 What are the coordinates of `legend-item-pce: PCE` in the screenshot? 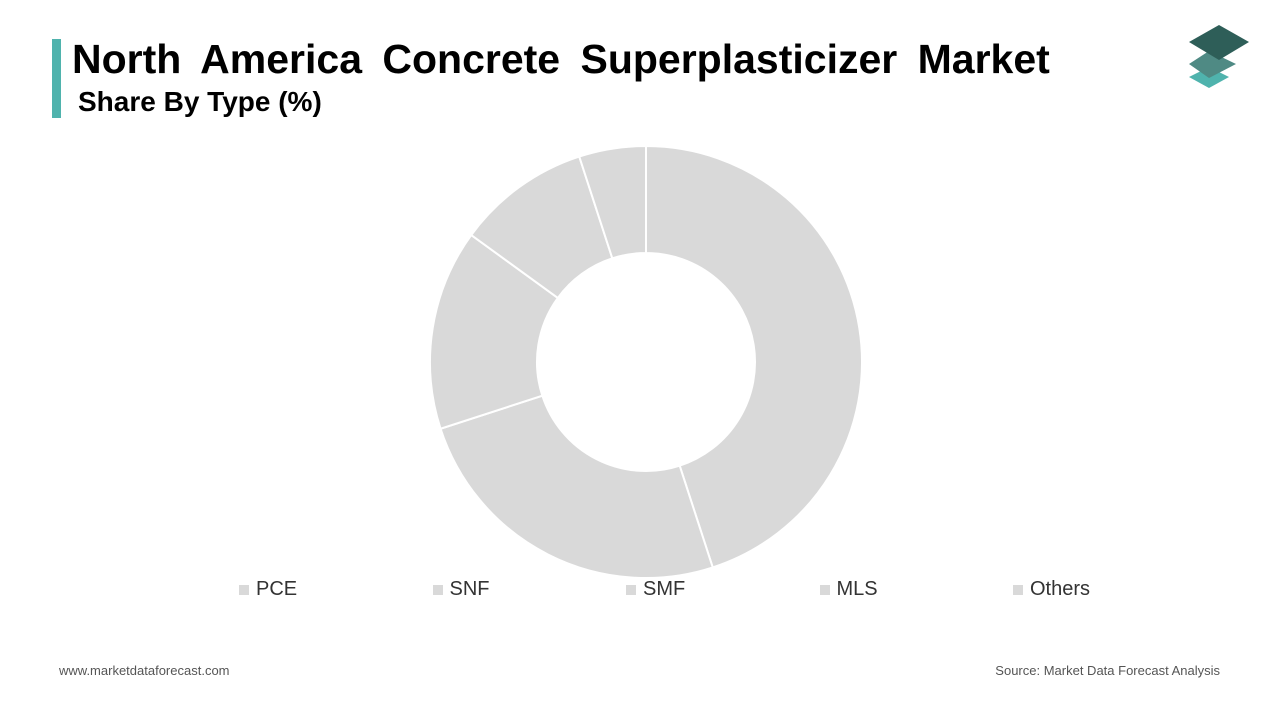 It's located at (268, 589).